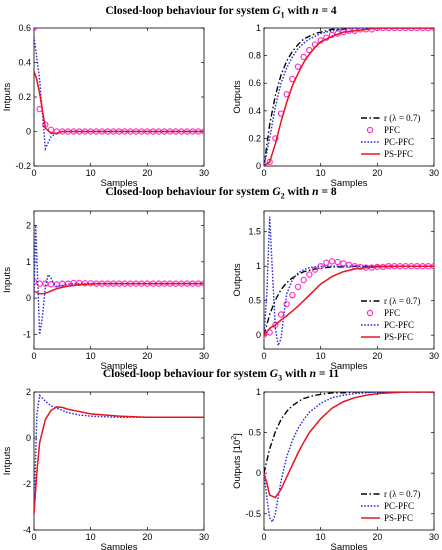 This screenshot has width=442, height=550. What do you see at coordinates (189, 11) in the screenshot?
I see `row-title-prefix: Closed-loop behaviour for system` at bounding box center [189, 11].